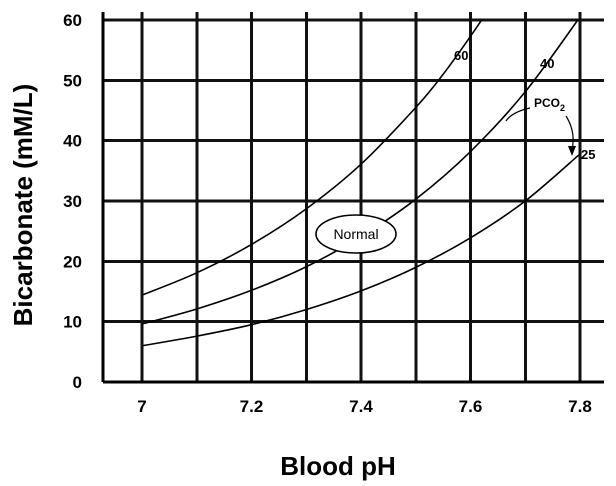 This screenshot has height=486, width=616. Describe the element at coordinates (361, 406) in the screenshot. I see `x-tick-label: 7.4` at that location.